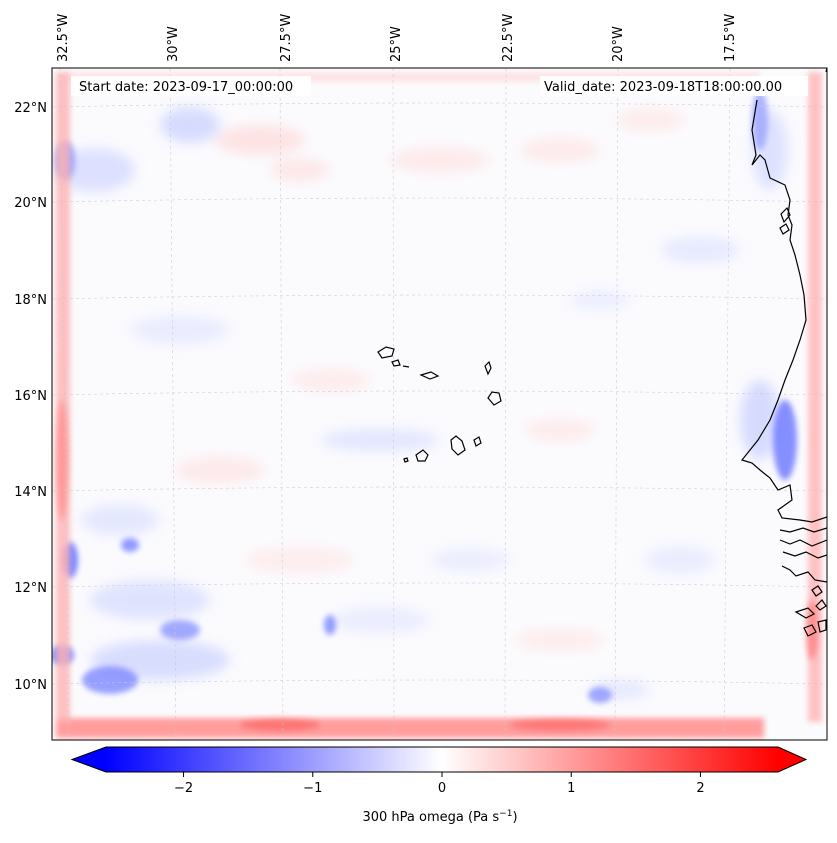 The width and height of the screenshot is (837, 843). Describe the element at coordinates (30, 108) in the screenshot. I see `lat-label: 22°N` at that location.